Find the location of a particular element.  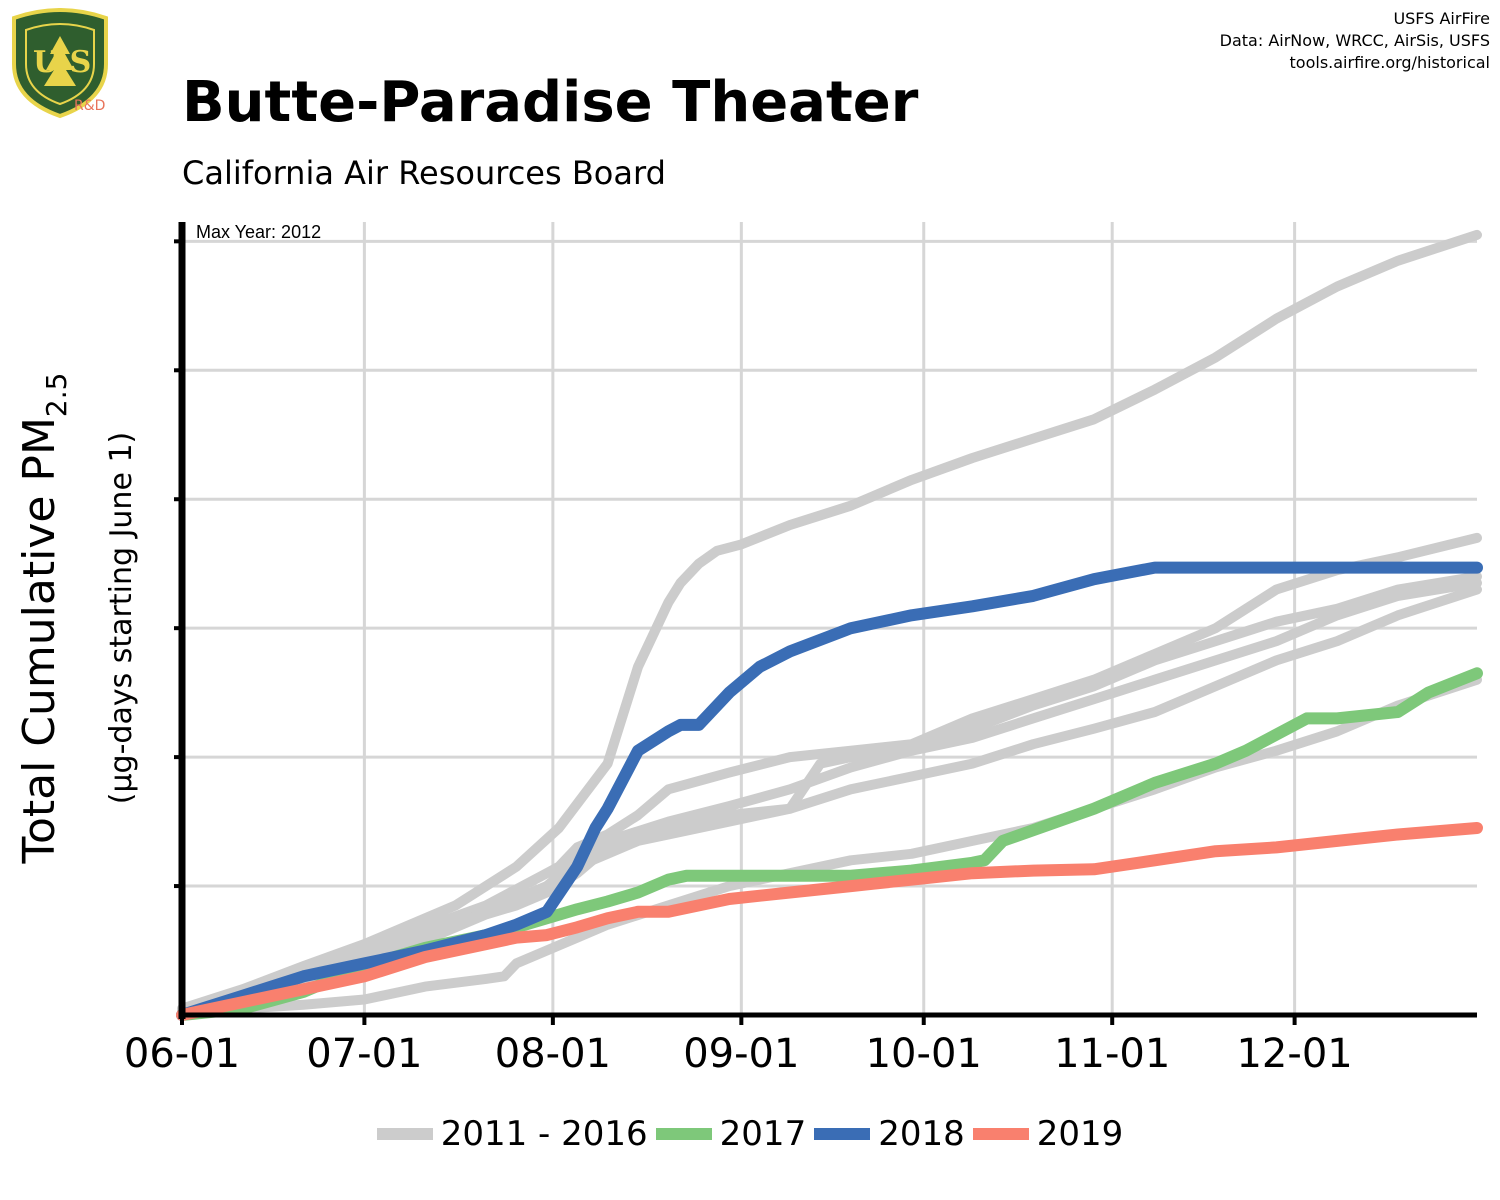

chart-subtitle: California Air Resources Board is located at coordinates (424, 173).